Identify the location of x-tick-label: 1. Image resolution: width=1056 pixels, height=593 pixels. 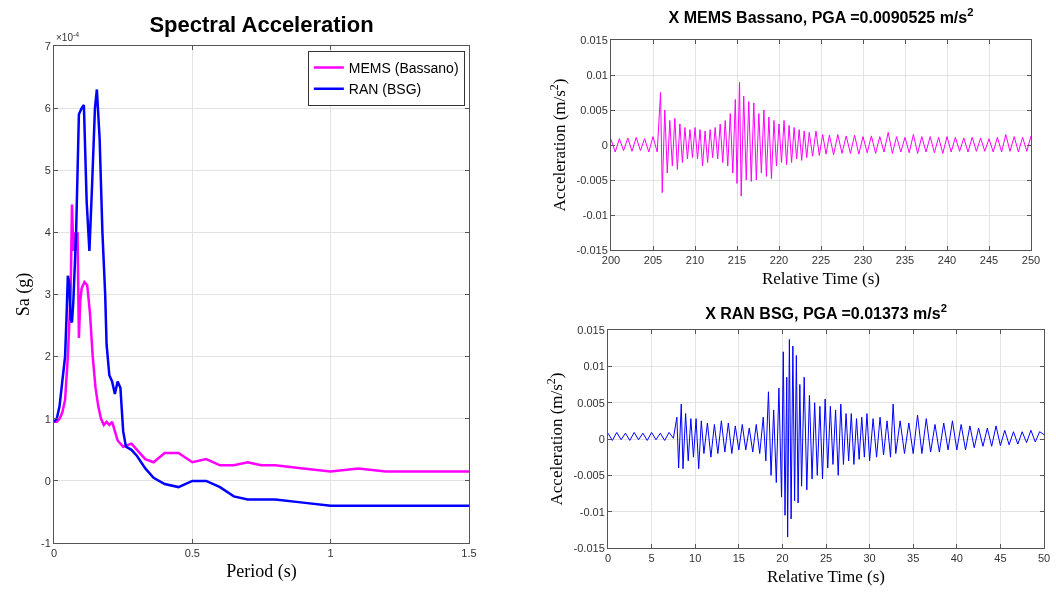
(330, 553).